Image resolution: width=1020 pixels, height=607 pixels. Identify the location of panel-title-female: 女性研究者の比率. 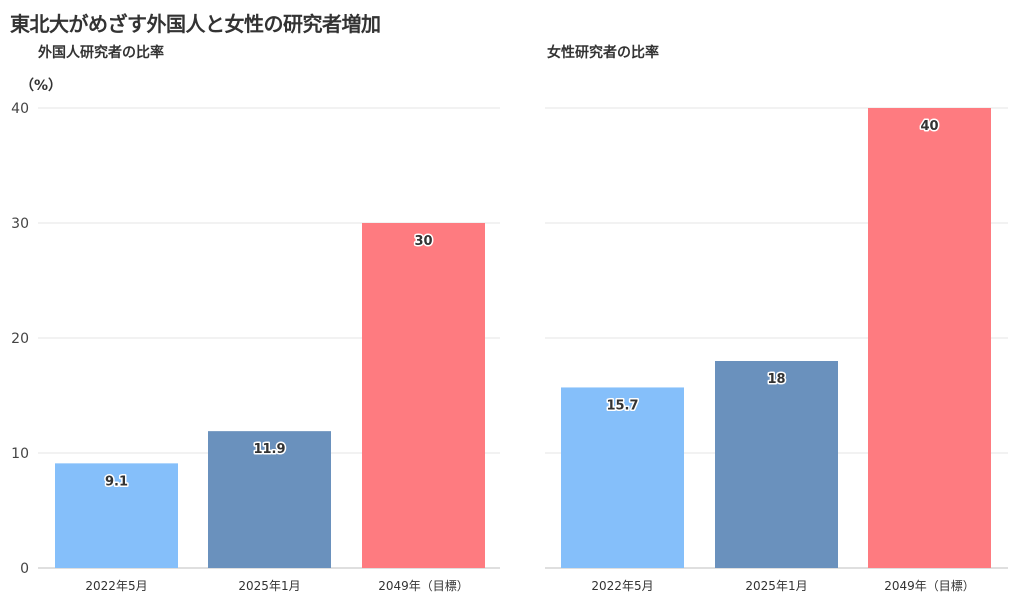
(603, 53).